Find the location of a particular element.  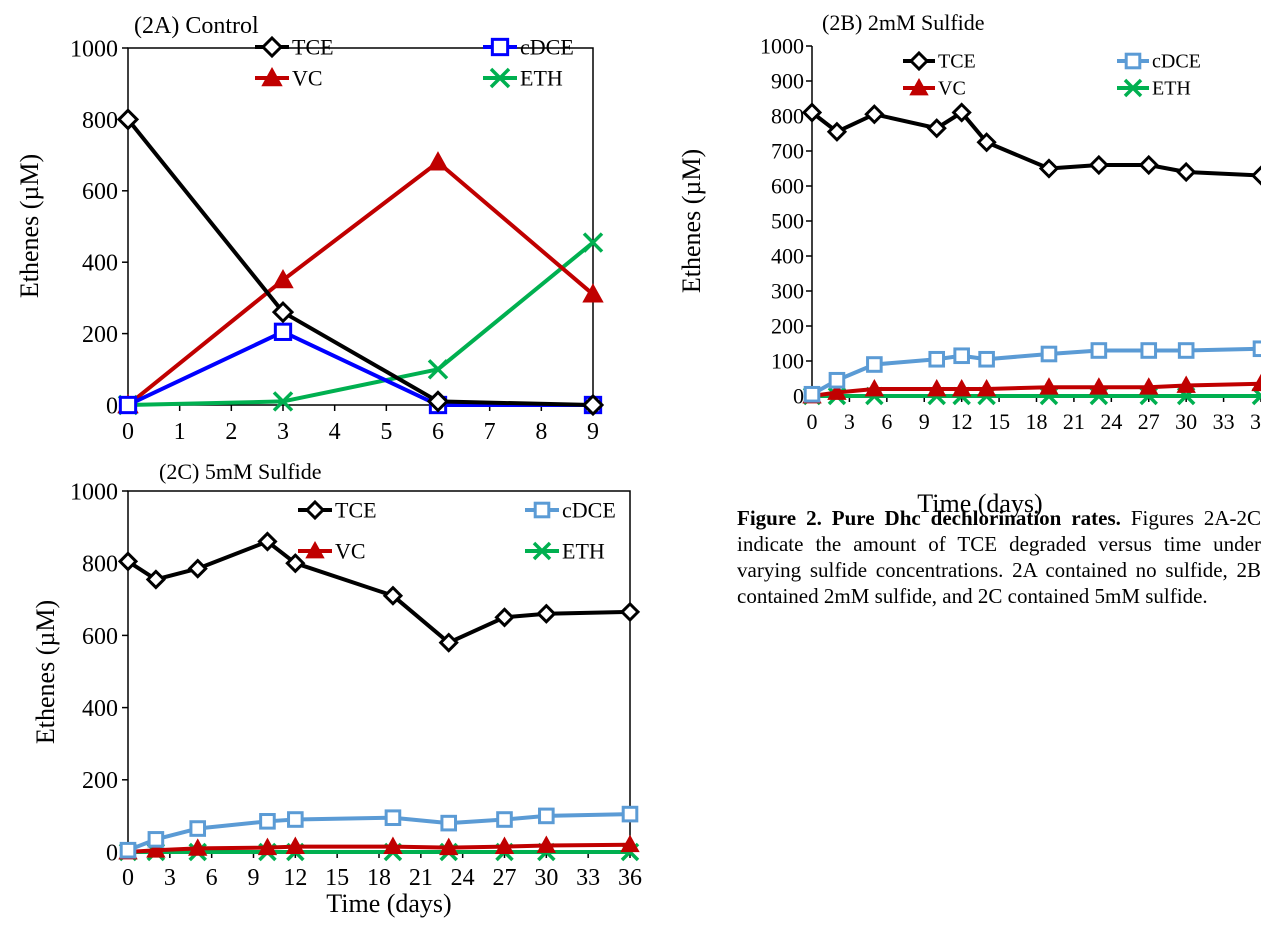

y-tick-label: 200 is located at coordinates (100, 781).